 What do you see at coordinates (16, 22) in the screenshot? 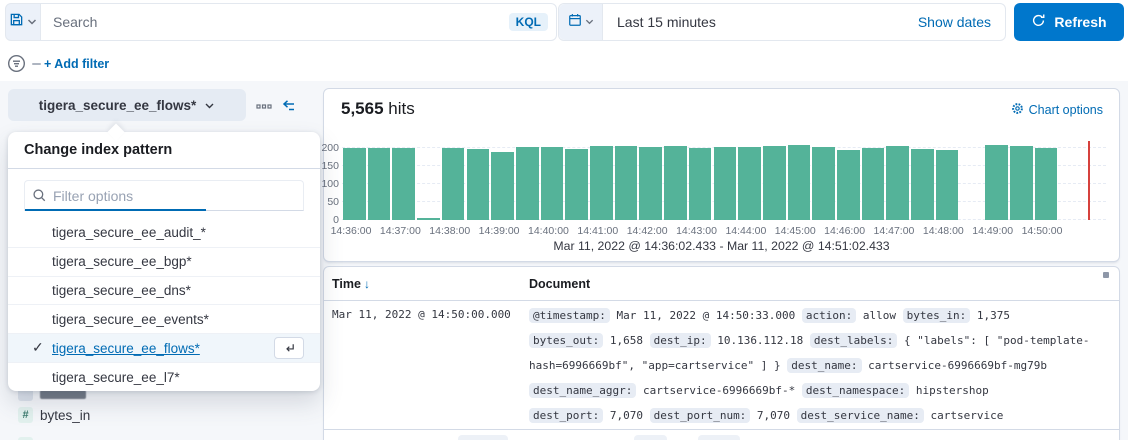
I see `save-icon` at bounding box center [16, 22].